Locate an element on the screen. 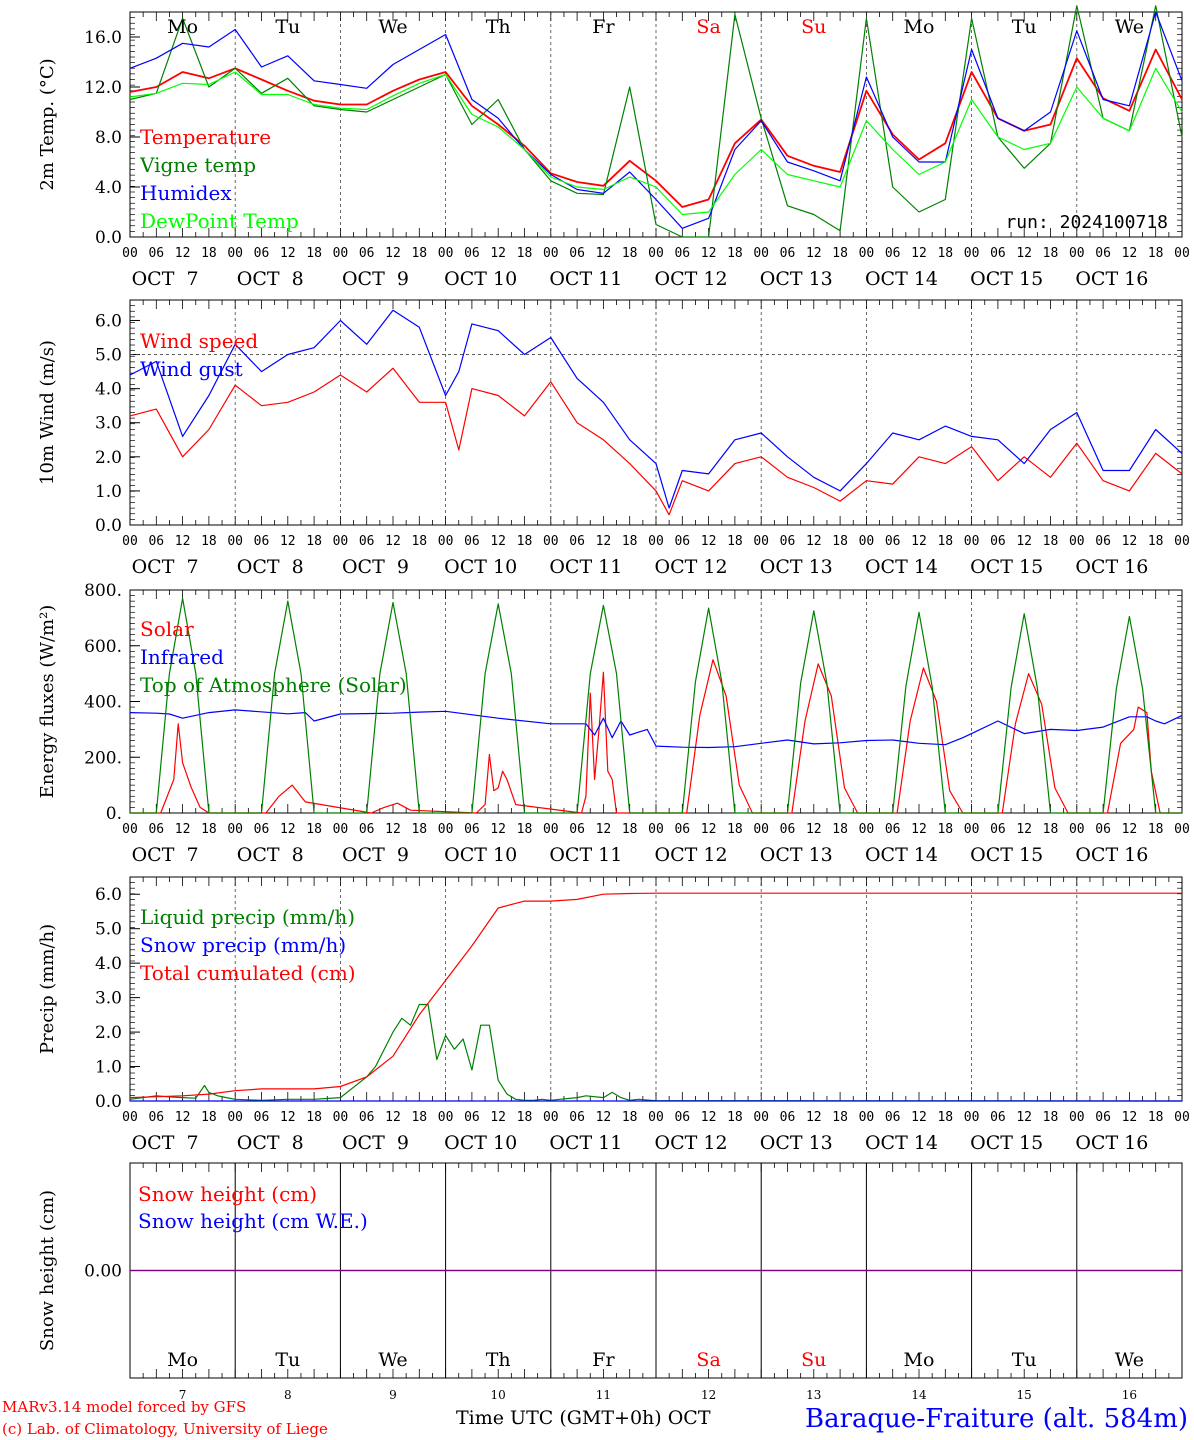 The height and width of the screenshot is (1440, 1194). series-line-wind-speed is located at coordinates (656, 441).